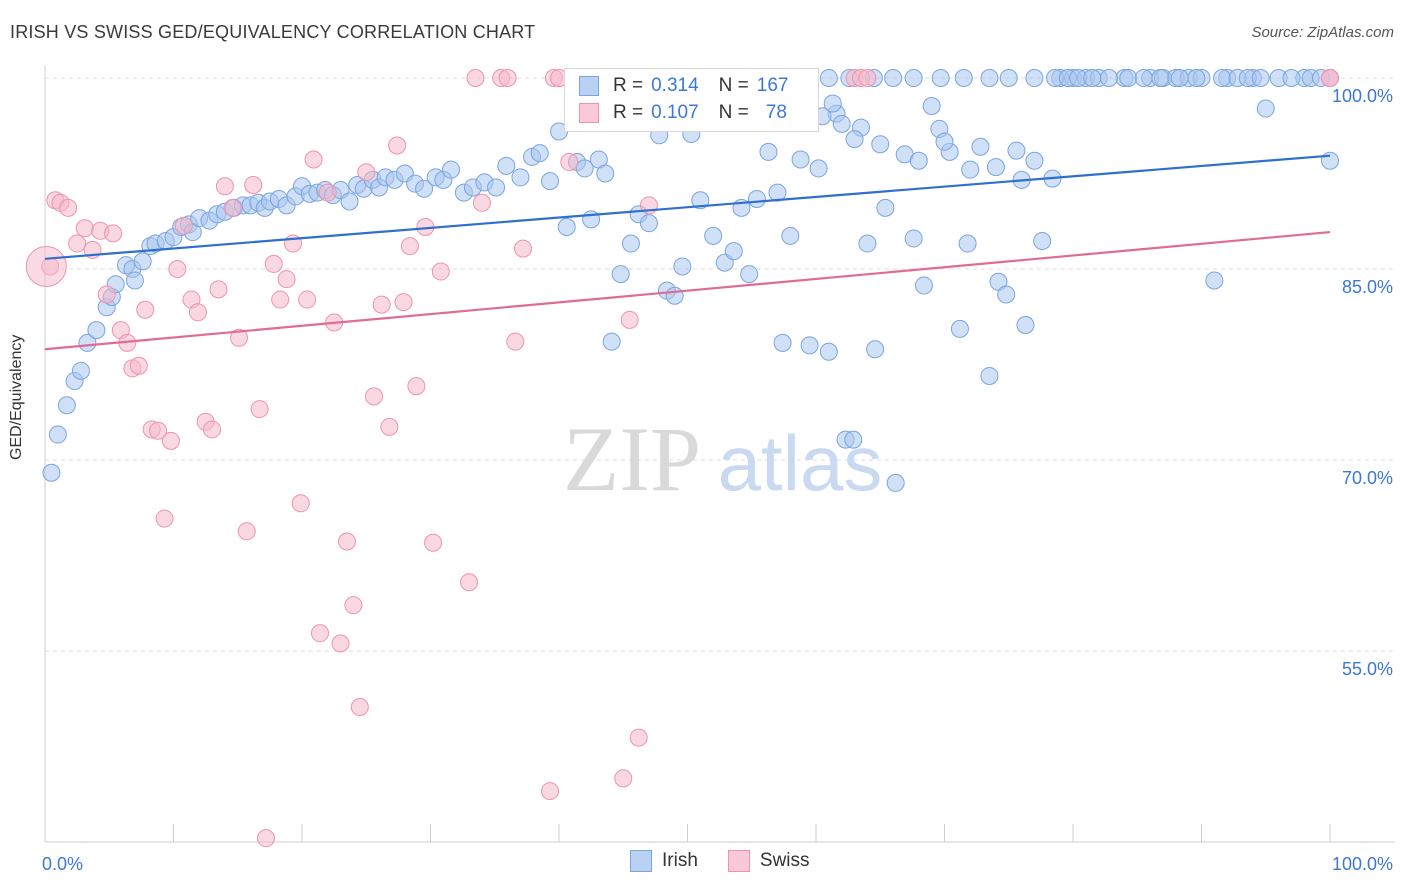  What do you see at coordinates (1367, 669) in the screenshot?
I see `y-tick-label: 55.0%` at bounding box center [1367, 669].